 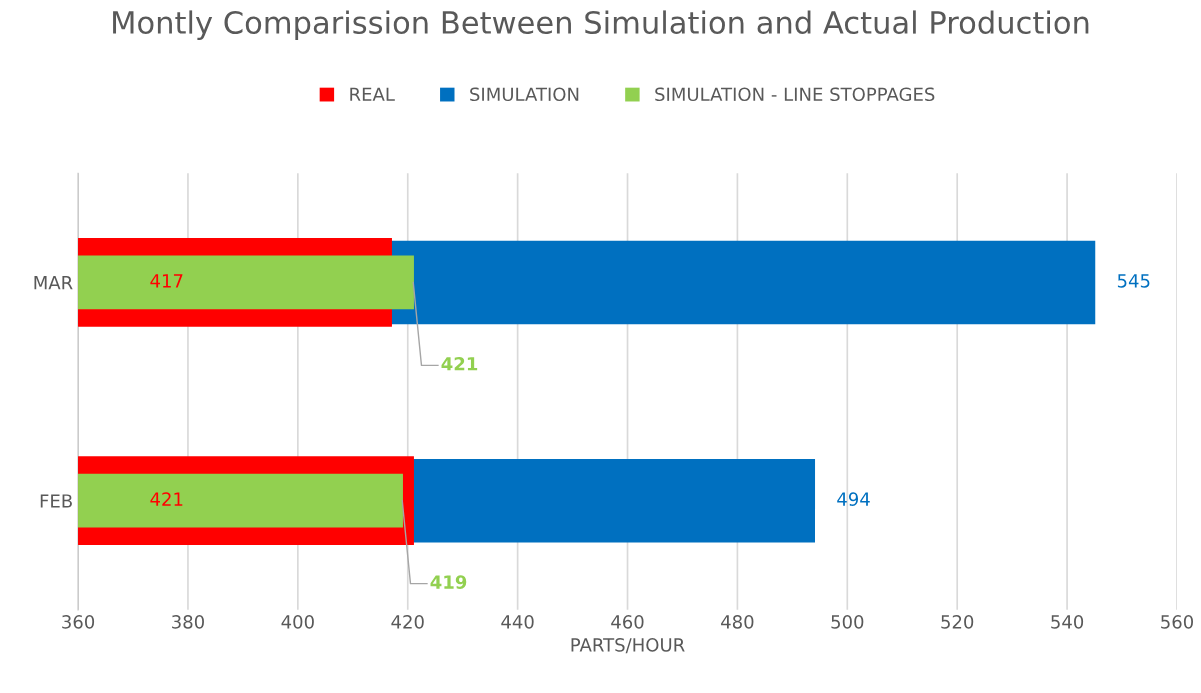 What do you see at coordinates (78, 622) in the screenshot?
I see `x-tick-label: 360` at bounding box center [78, 622].